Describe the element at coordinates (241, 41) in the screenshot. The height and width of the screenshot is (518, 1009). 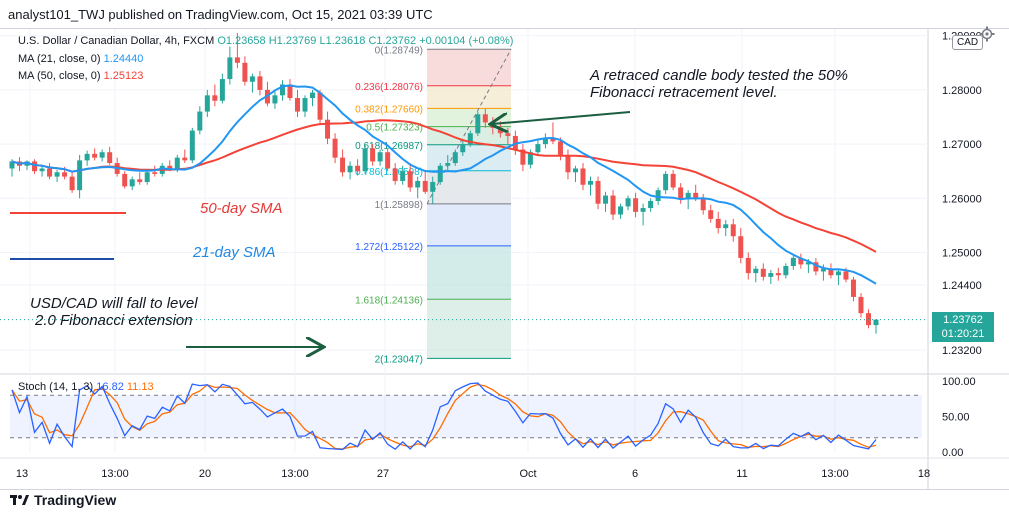
I see `legend-open: O1.23658` at that location.